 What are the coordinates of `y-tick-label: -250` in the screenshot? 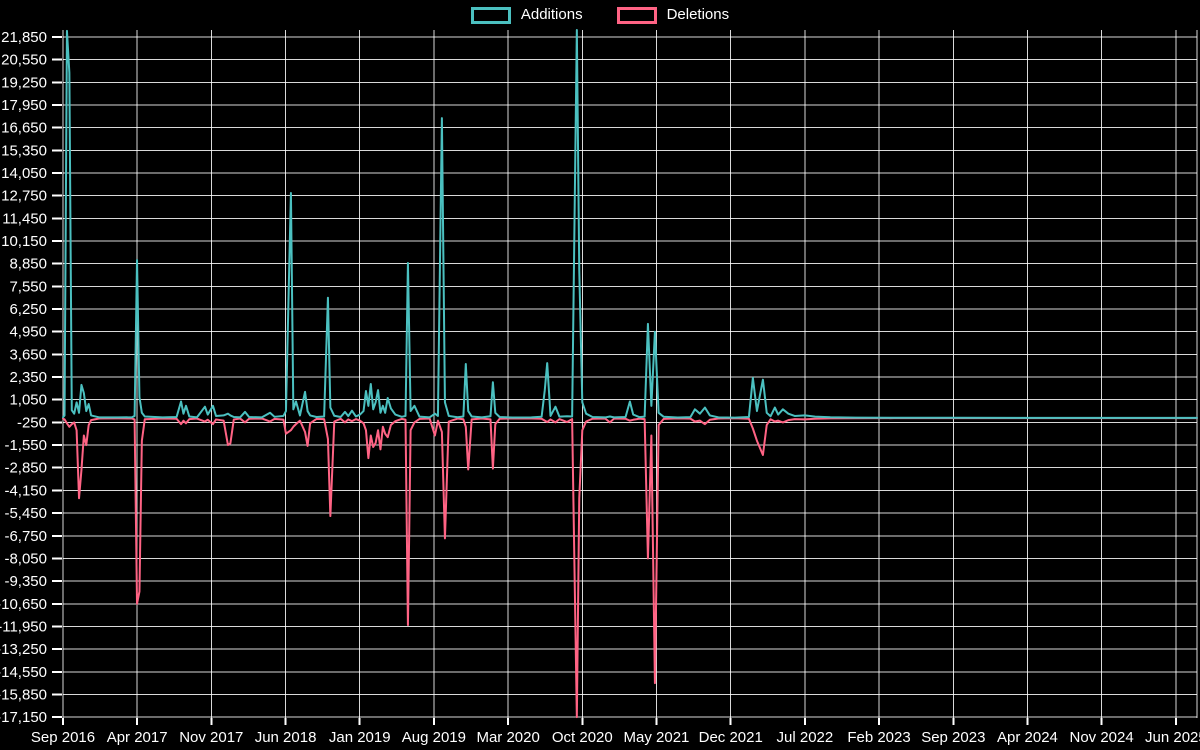 It's located at (32, 422).